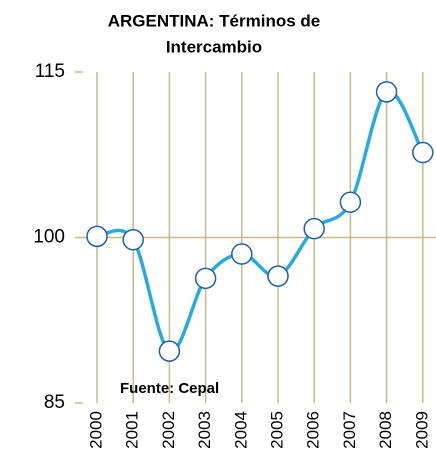 The height and width of the screenshot is (471, 436). Describe the element at coordinates (214, 46) in the screenshot. I see `chart-title: Intercambio` at that location.